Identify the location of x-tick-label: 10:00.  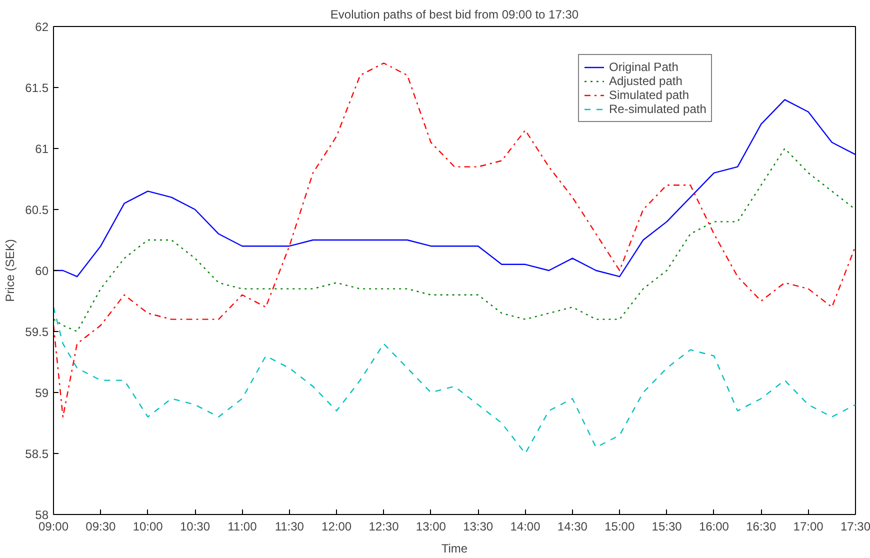
(148, 527).